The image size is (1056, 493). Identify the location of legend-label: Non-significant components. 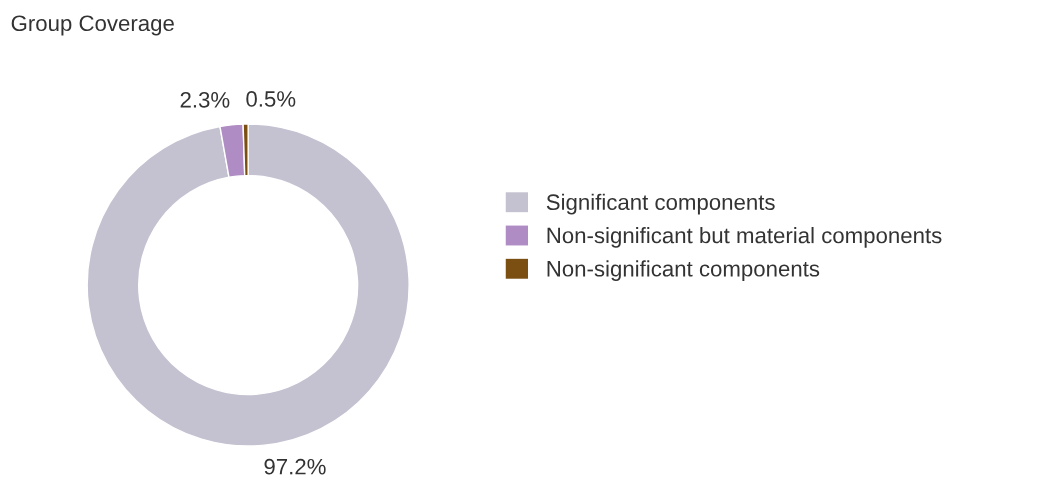
(683, 270).